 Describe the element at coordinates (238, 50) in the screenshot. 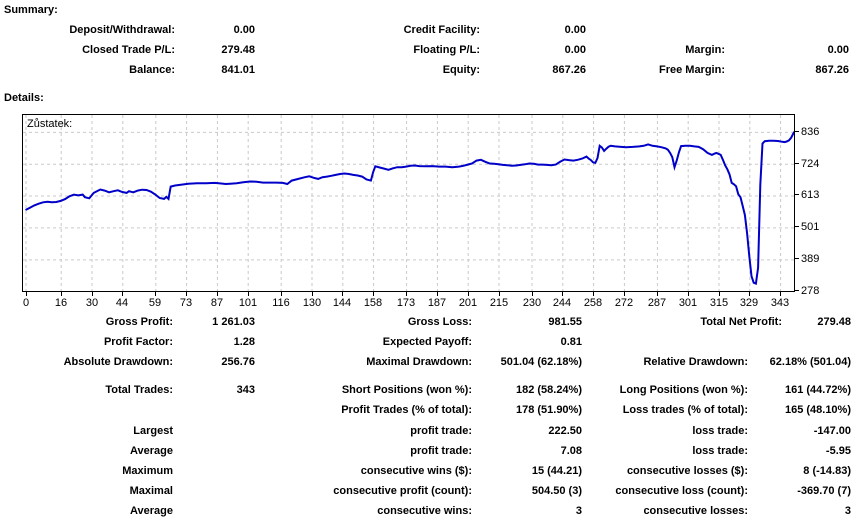

I see `summary-value: 279.48` at that location.